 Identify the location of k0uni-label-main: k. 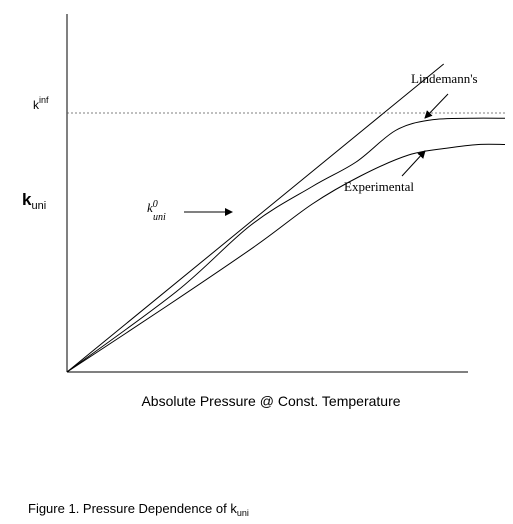
(150, 207).